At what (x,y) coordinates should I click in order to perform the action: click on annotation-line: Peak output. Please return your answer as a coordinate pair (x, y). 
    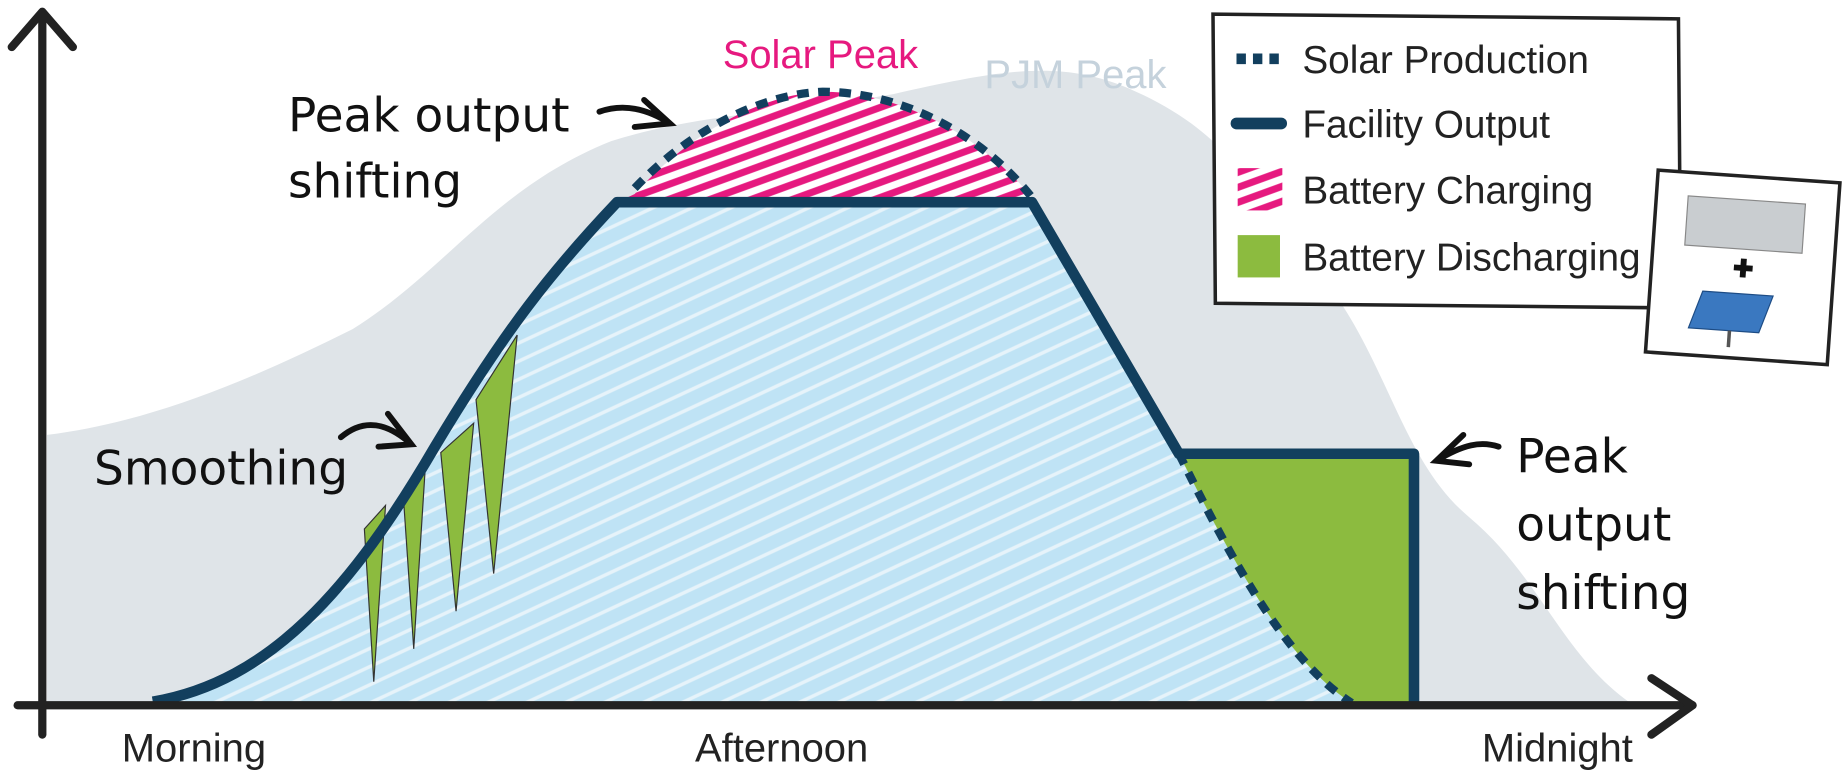
    Looking at the image, I should click on (429, 116).